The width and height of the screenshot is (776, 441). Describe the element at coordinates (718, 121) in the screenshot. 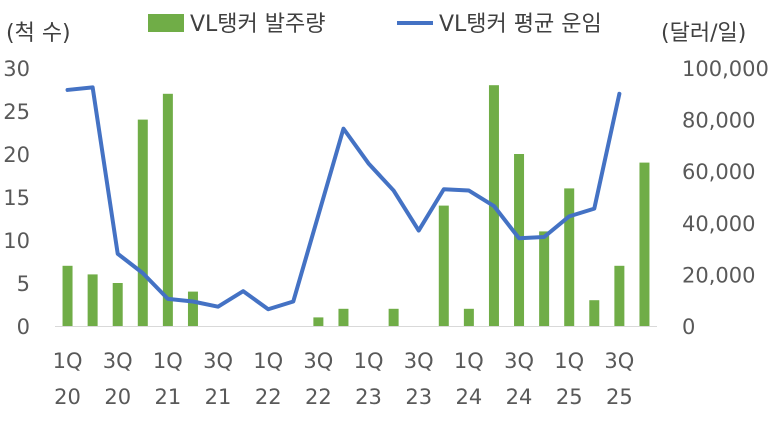

I see `right-tick-label: 80,000` at that location.